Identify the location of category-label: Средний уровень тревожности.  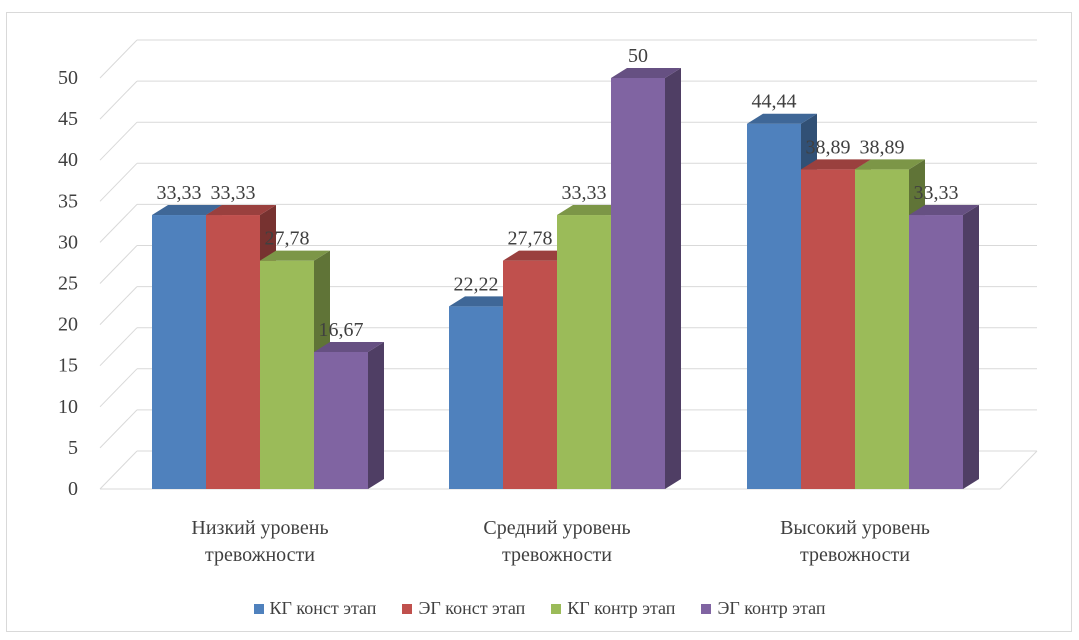
(556, 541).